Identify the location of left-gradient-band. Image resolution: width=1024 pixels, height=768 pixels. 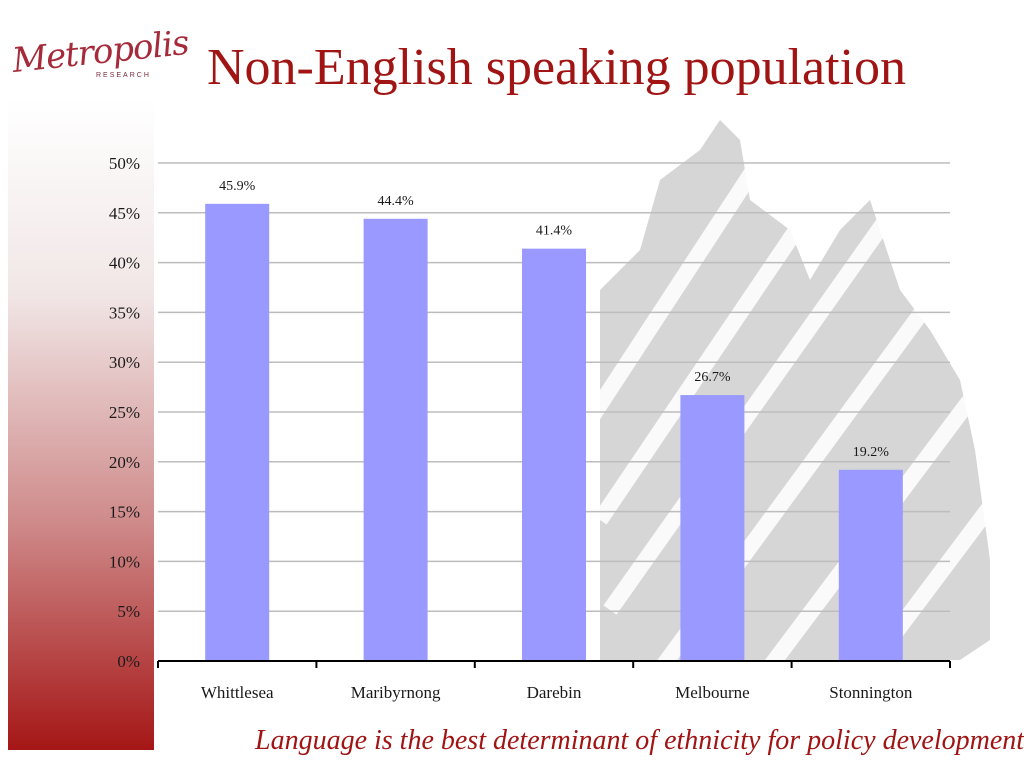
(81, 425).